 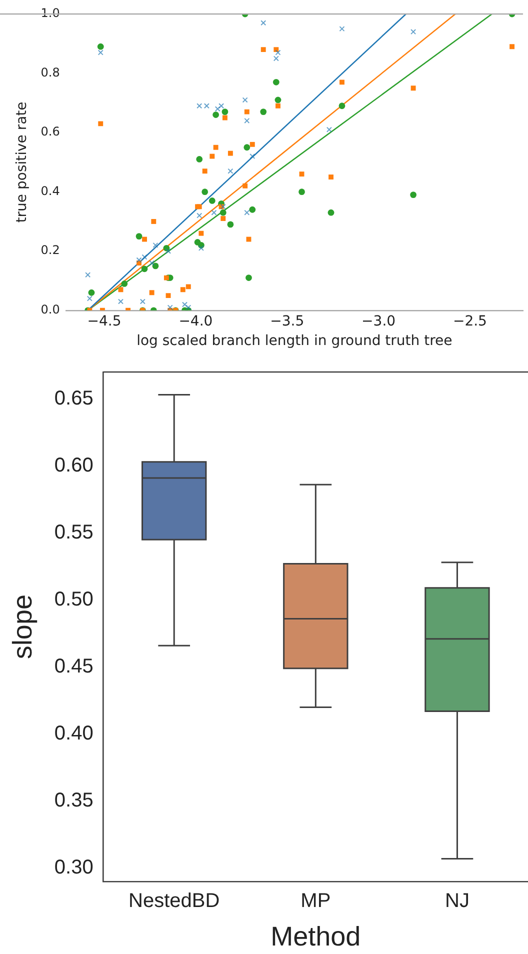 What do you see at coordinates (104, 321) in the screenshot?
I see `x-tick-label: −4.5` at bounding box center [104, 321].